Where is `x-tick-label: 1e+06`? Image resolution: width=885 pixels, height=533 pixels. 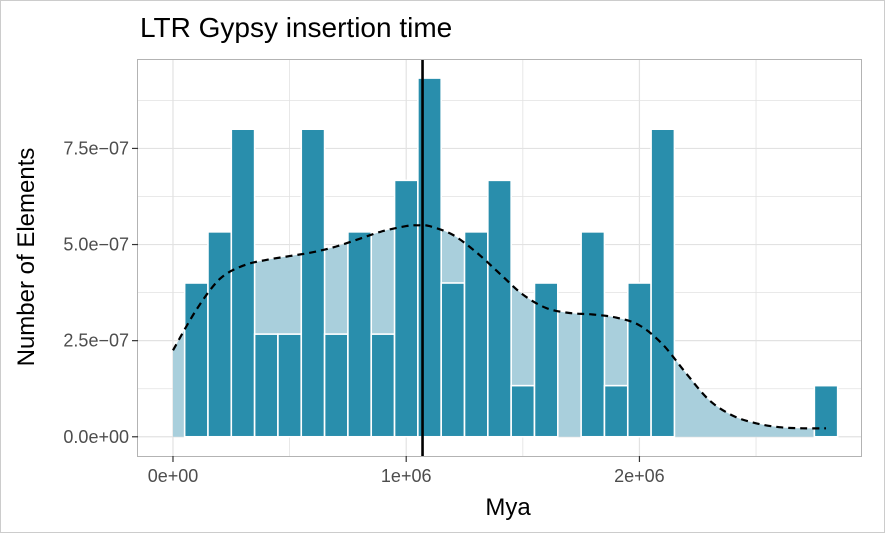
x-tick-label: 1e+06 is located at coordinates (406, 476).